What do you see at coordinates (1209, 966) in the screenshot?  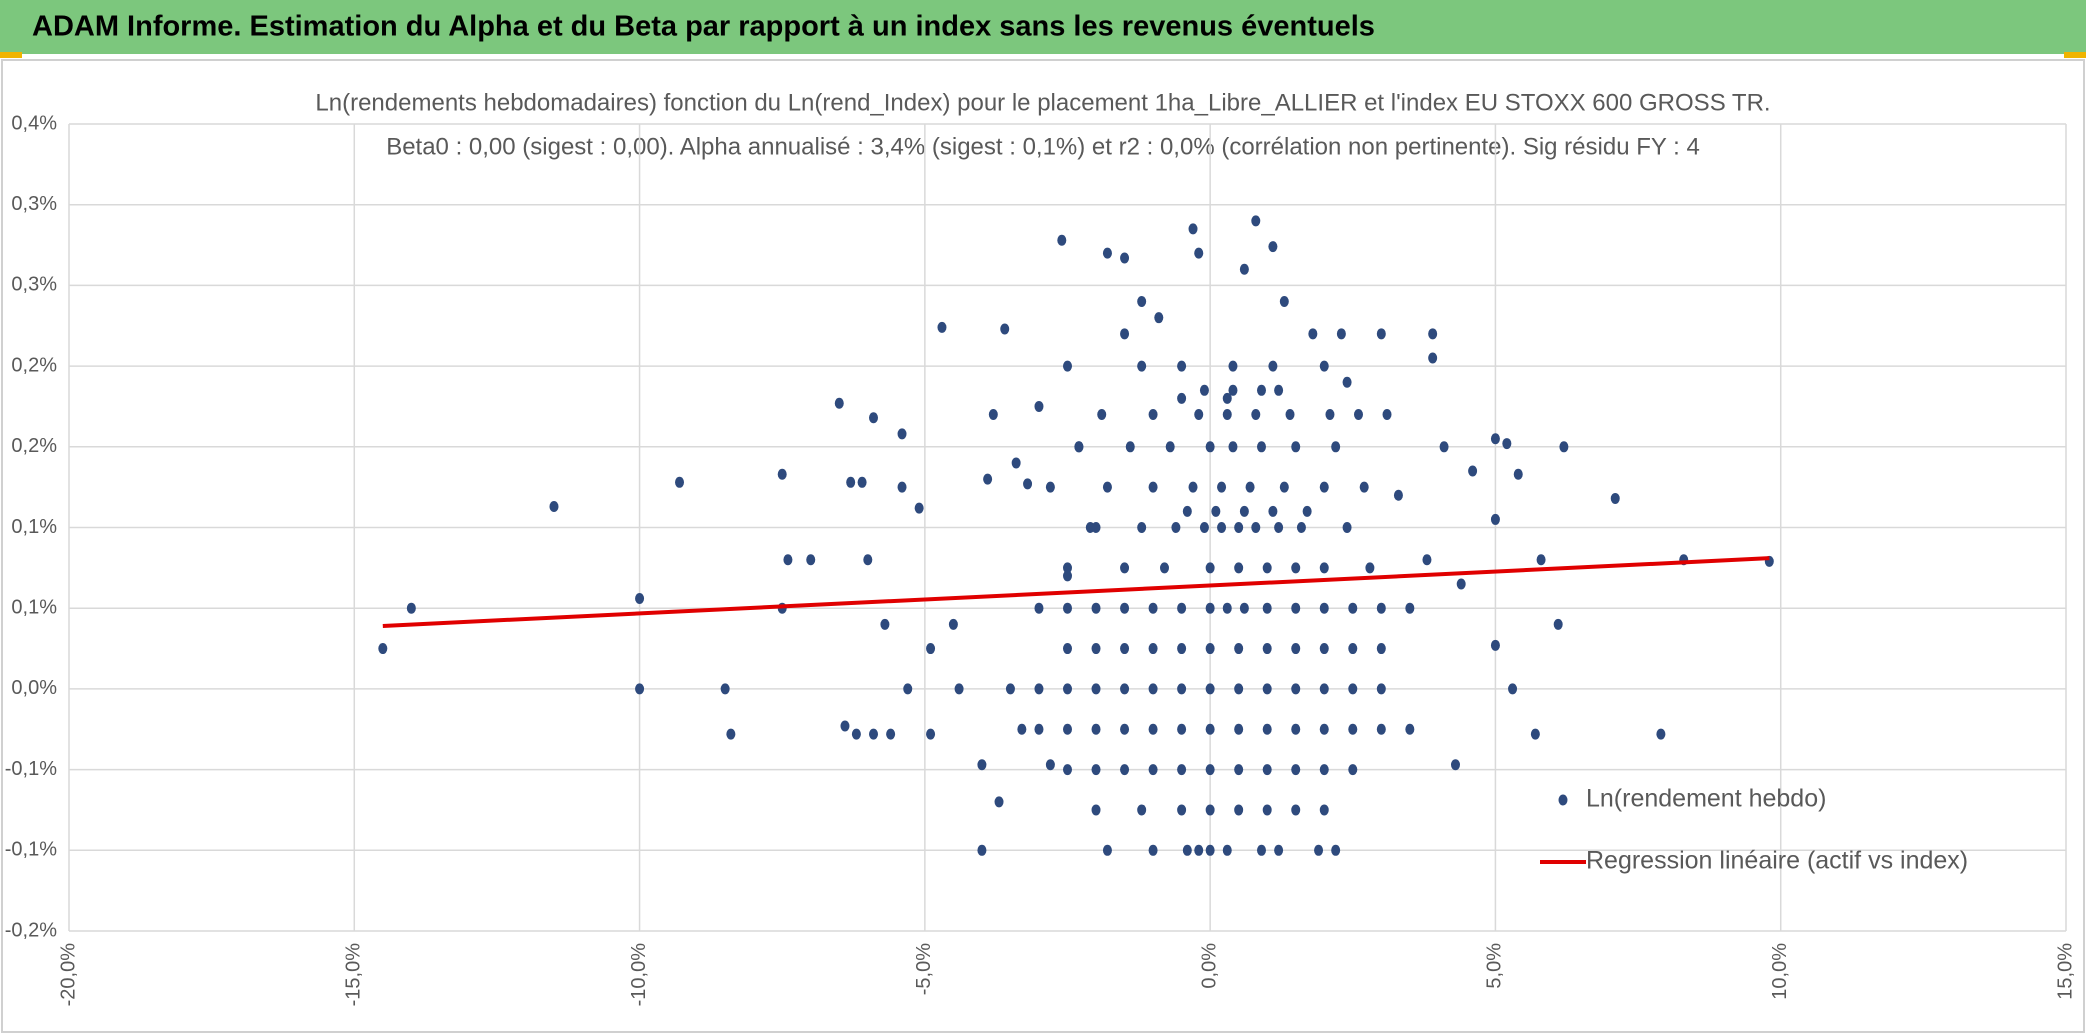 I see `x-tick-label: 0,0%` at bounding box center [1209, 966].